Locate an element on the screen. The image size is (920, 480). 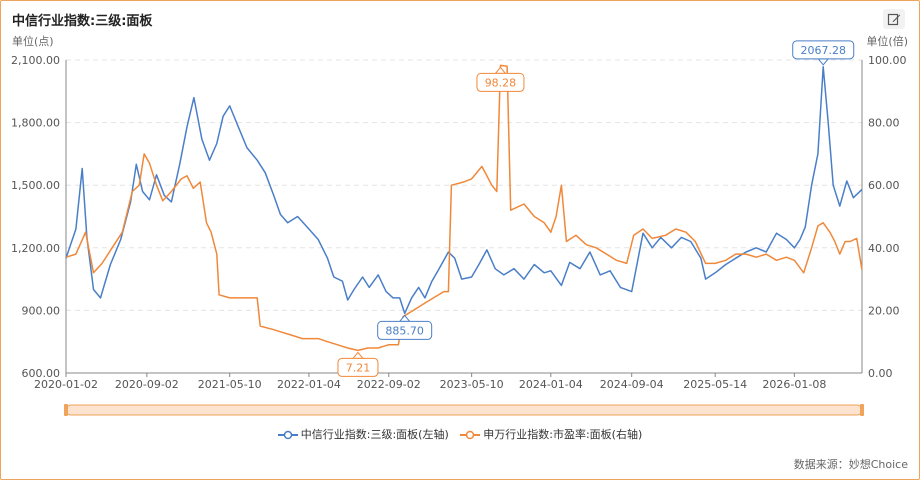
x-tick-label: 2026-01-08 is located at coordinates (794, 384).